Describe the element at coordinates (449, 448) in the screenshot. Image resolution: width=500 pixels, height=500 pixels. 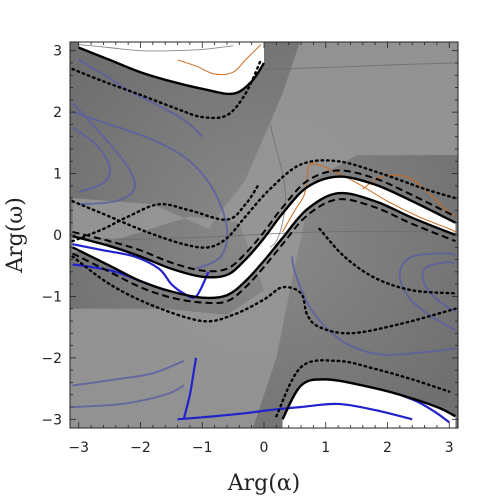
I see `x-tick-label: 3` at that location.